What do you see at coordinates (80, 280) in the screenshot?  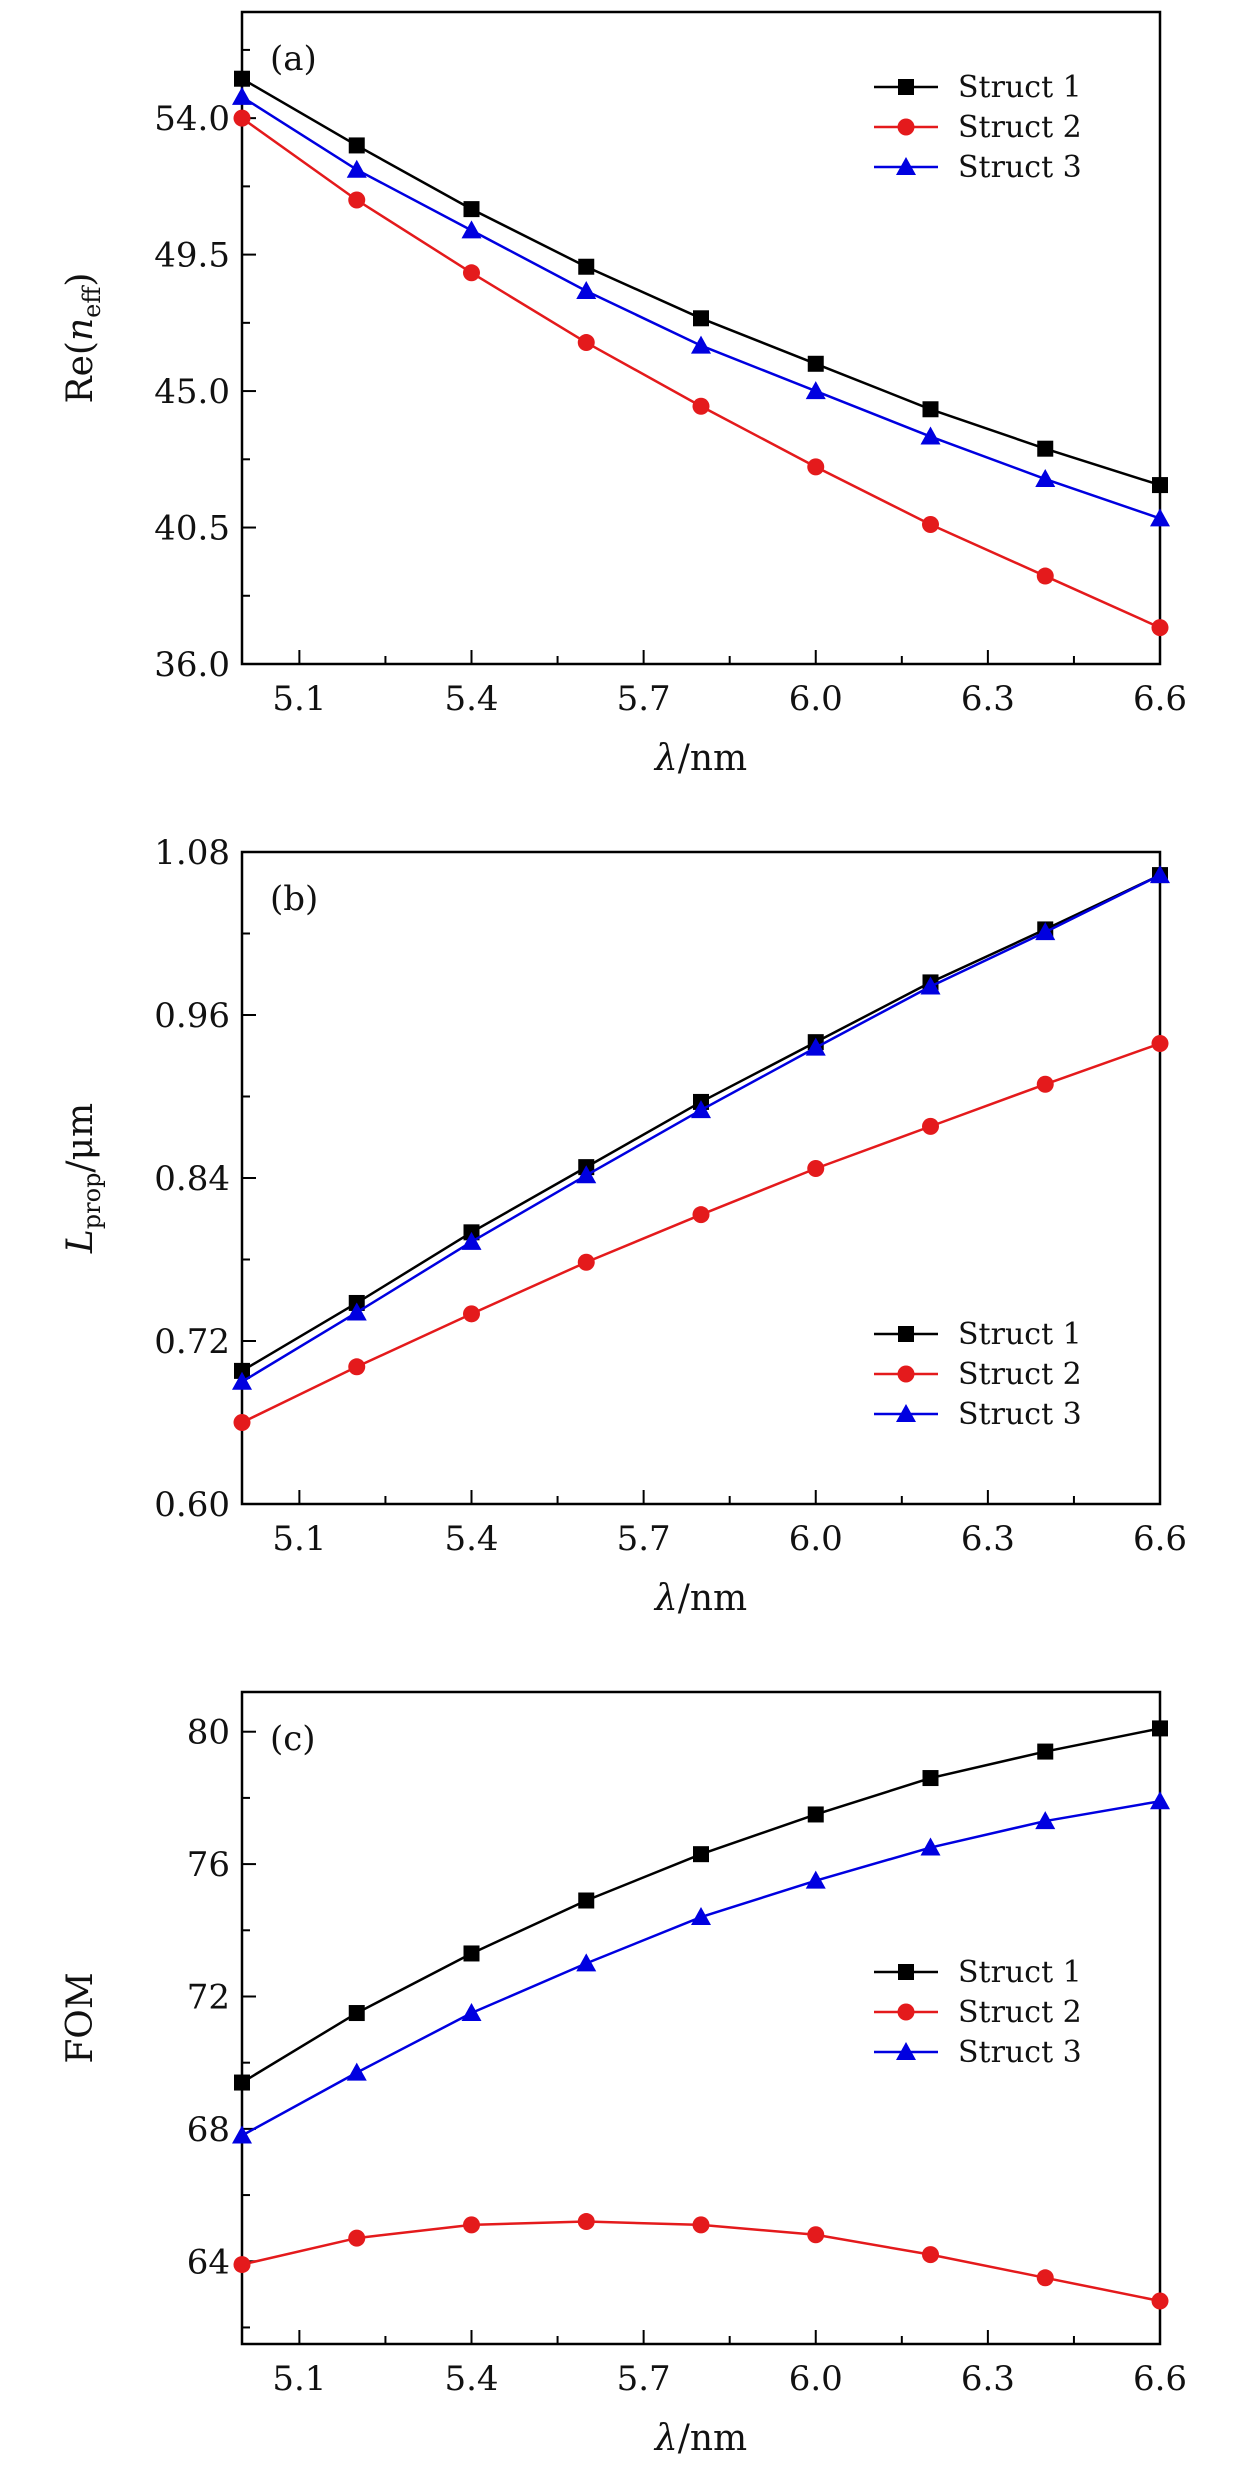 I see `y-axis-title-part: )` at bounding box center [80, 280].